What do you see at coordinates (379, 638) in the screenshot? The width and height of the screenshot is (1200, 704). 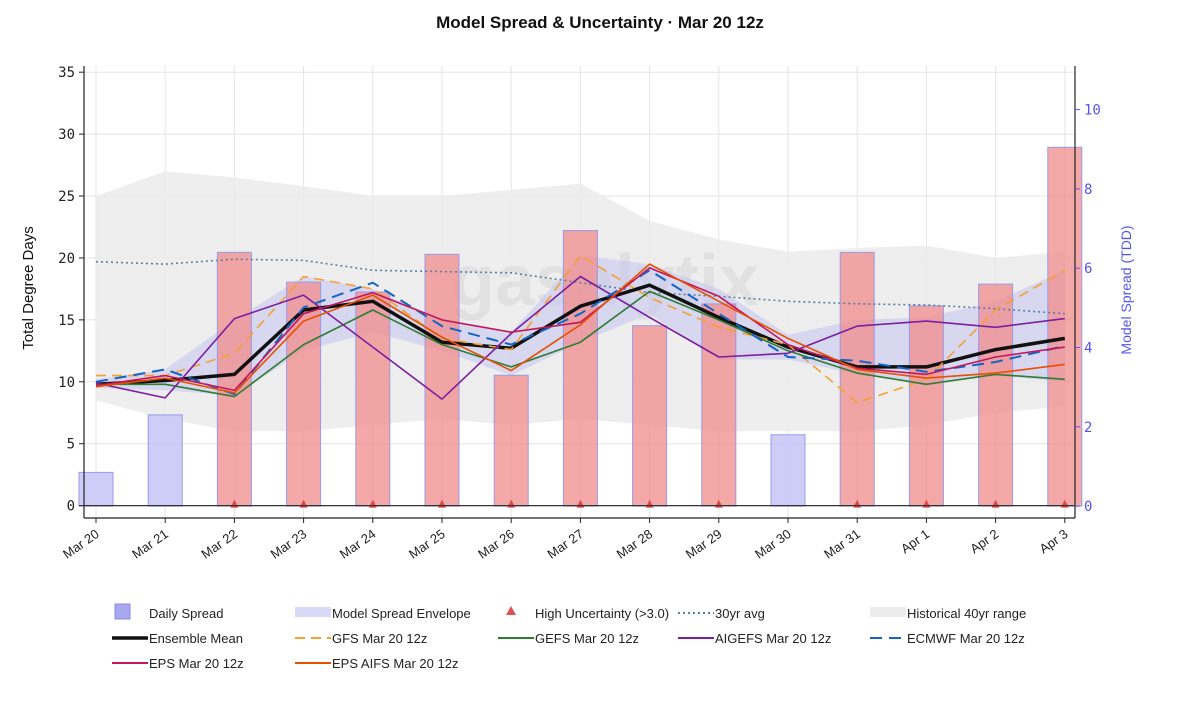 I see `legend-label: GFS Mar 20 12z` at bounding box center [379, 638].